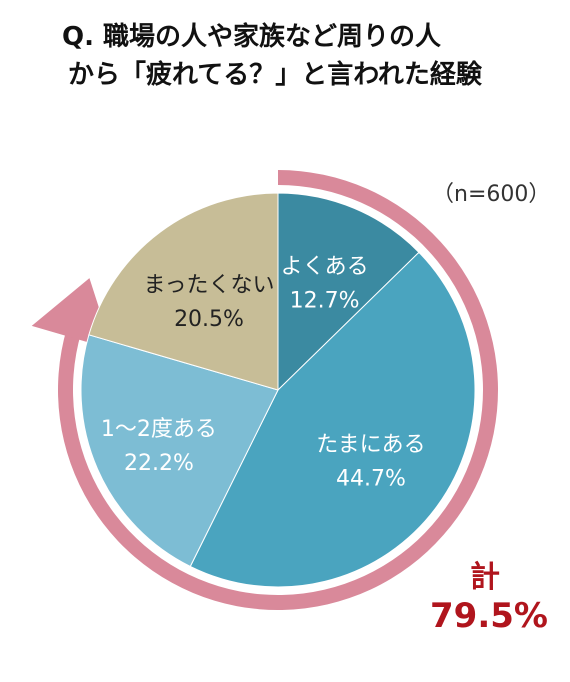  Describe the element at coordinates (159, 463) in the screenshot. I see `slice-value-2: 22.2%` at that location.